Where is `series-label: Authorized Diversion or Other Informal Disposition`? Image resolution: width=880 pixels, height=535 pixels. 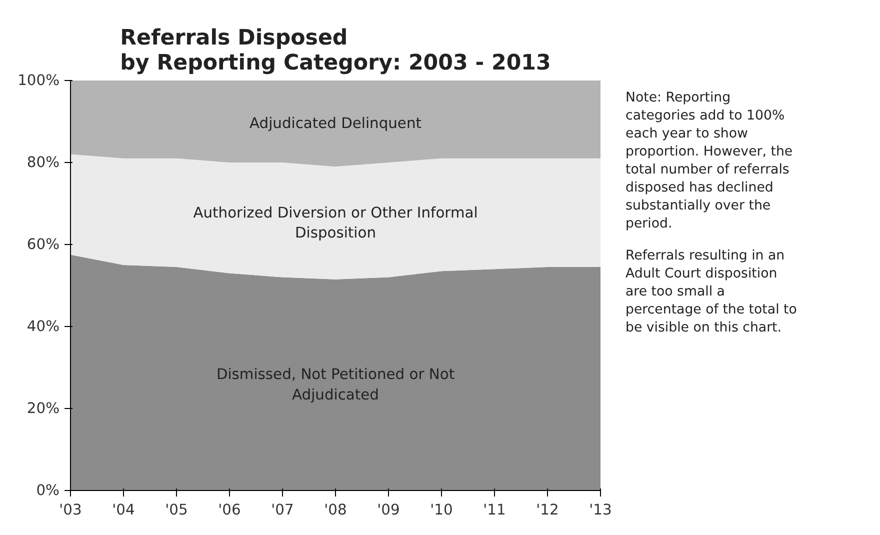 series-label: Authorized Diversion or Other Informal Disposition is located at coordinates (335, 223).